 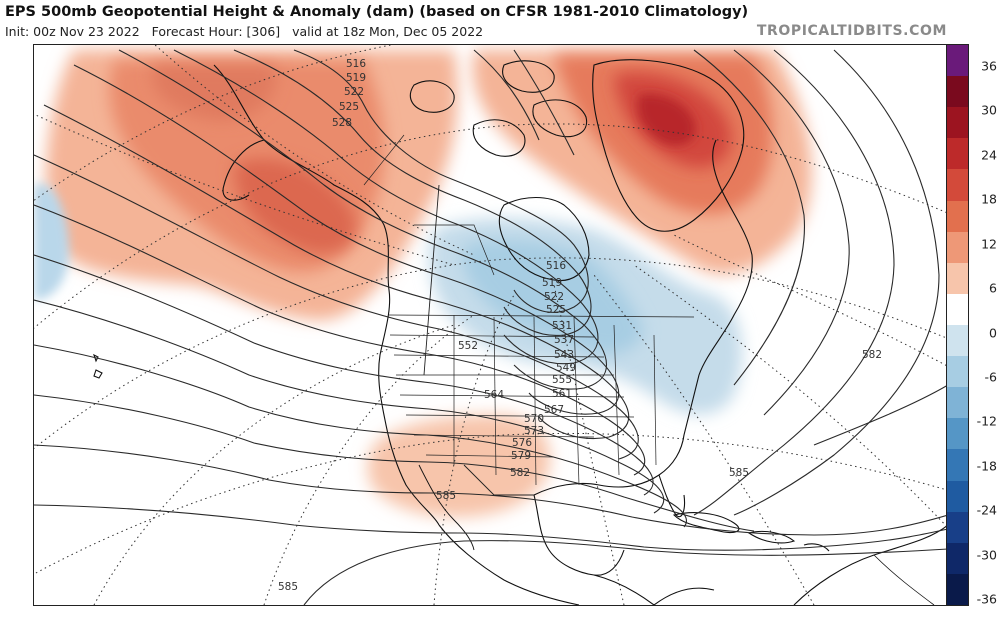 What do you see at coordinates (534, 431) in the screenshot?
I see `contour-label: 573` at bounding box center [534, 431].